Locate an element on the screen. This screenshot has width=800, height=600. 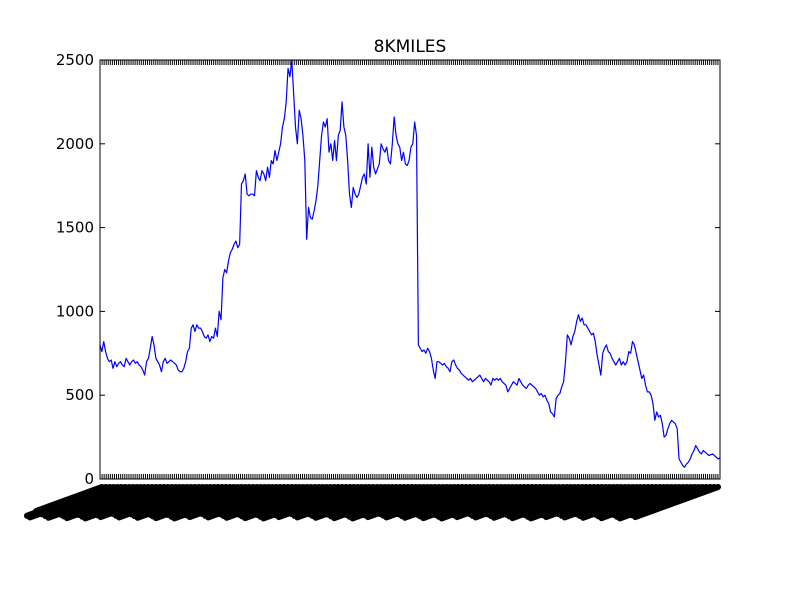
chart-title: 8KMILES is located at coordinates (410, 47).